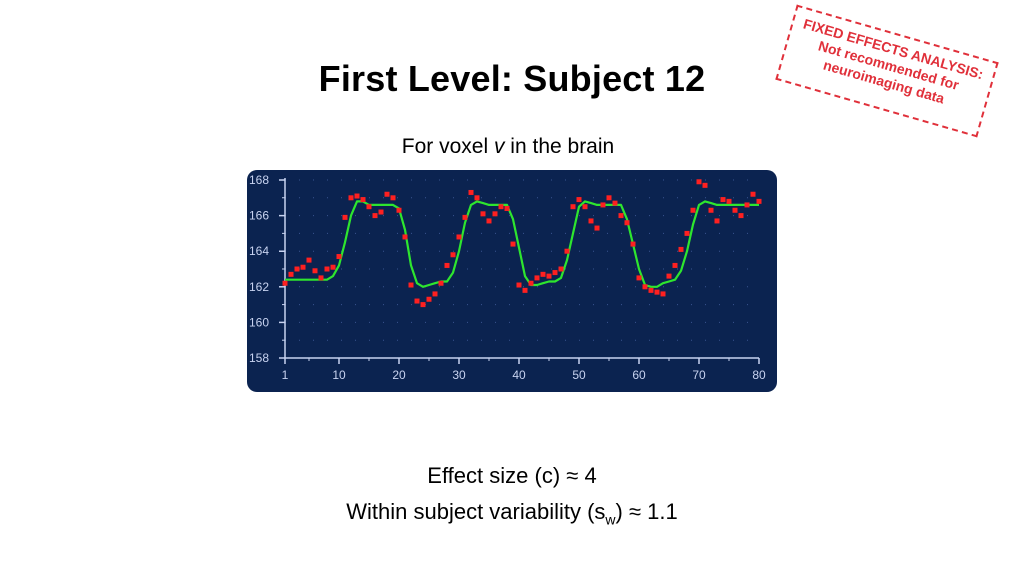  Describe the element at coordinates (646, 511) in the screenshot. I see `variability-suffix: ) ≈ 1.1` at that location.